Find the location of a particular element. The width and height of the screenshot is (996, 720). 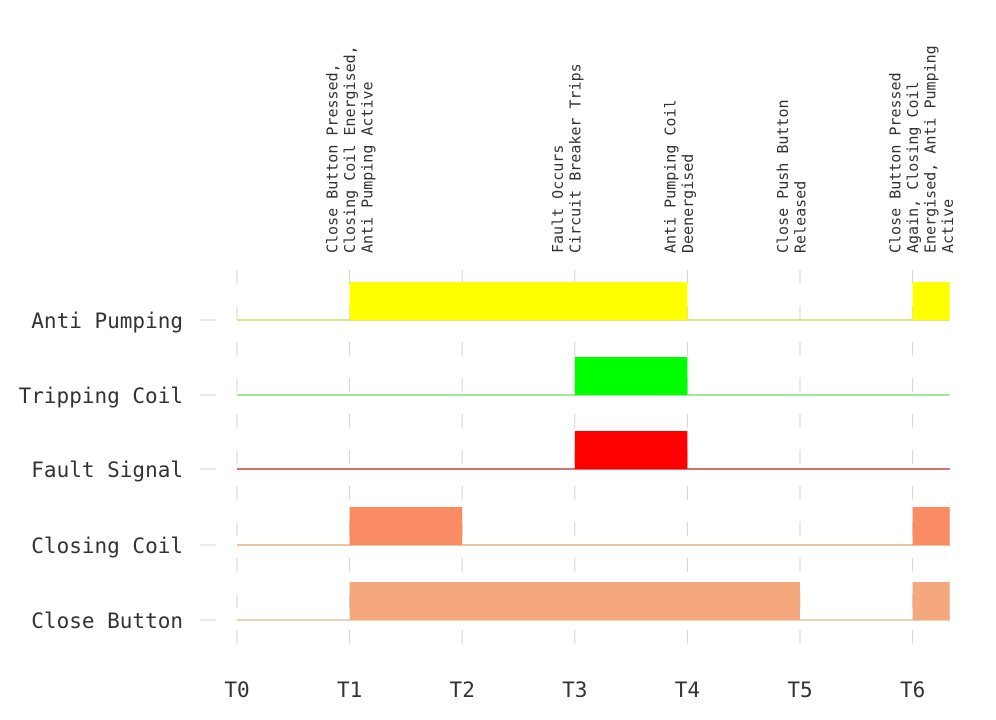

tick-label-t6: T6 is located at coordinates (912, 690).